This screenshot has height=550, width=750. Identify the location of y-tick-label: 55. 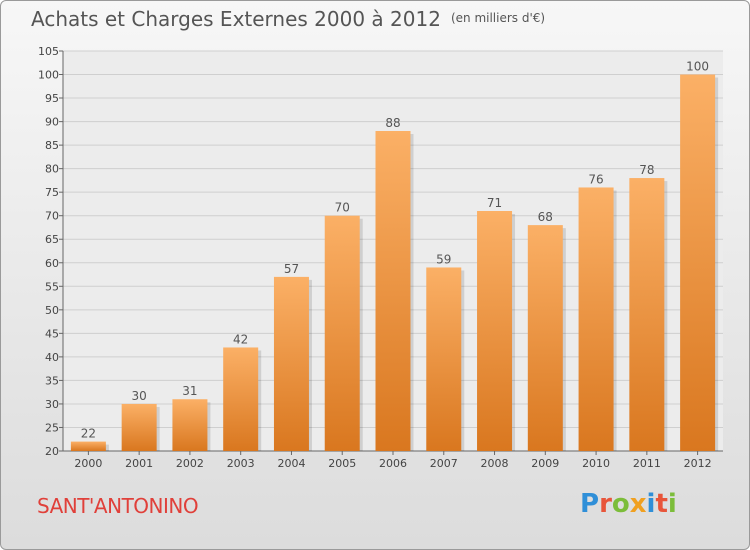
(52, 286).